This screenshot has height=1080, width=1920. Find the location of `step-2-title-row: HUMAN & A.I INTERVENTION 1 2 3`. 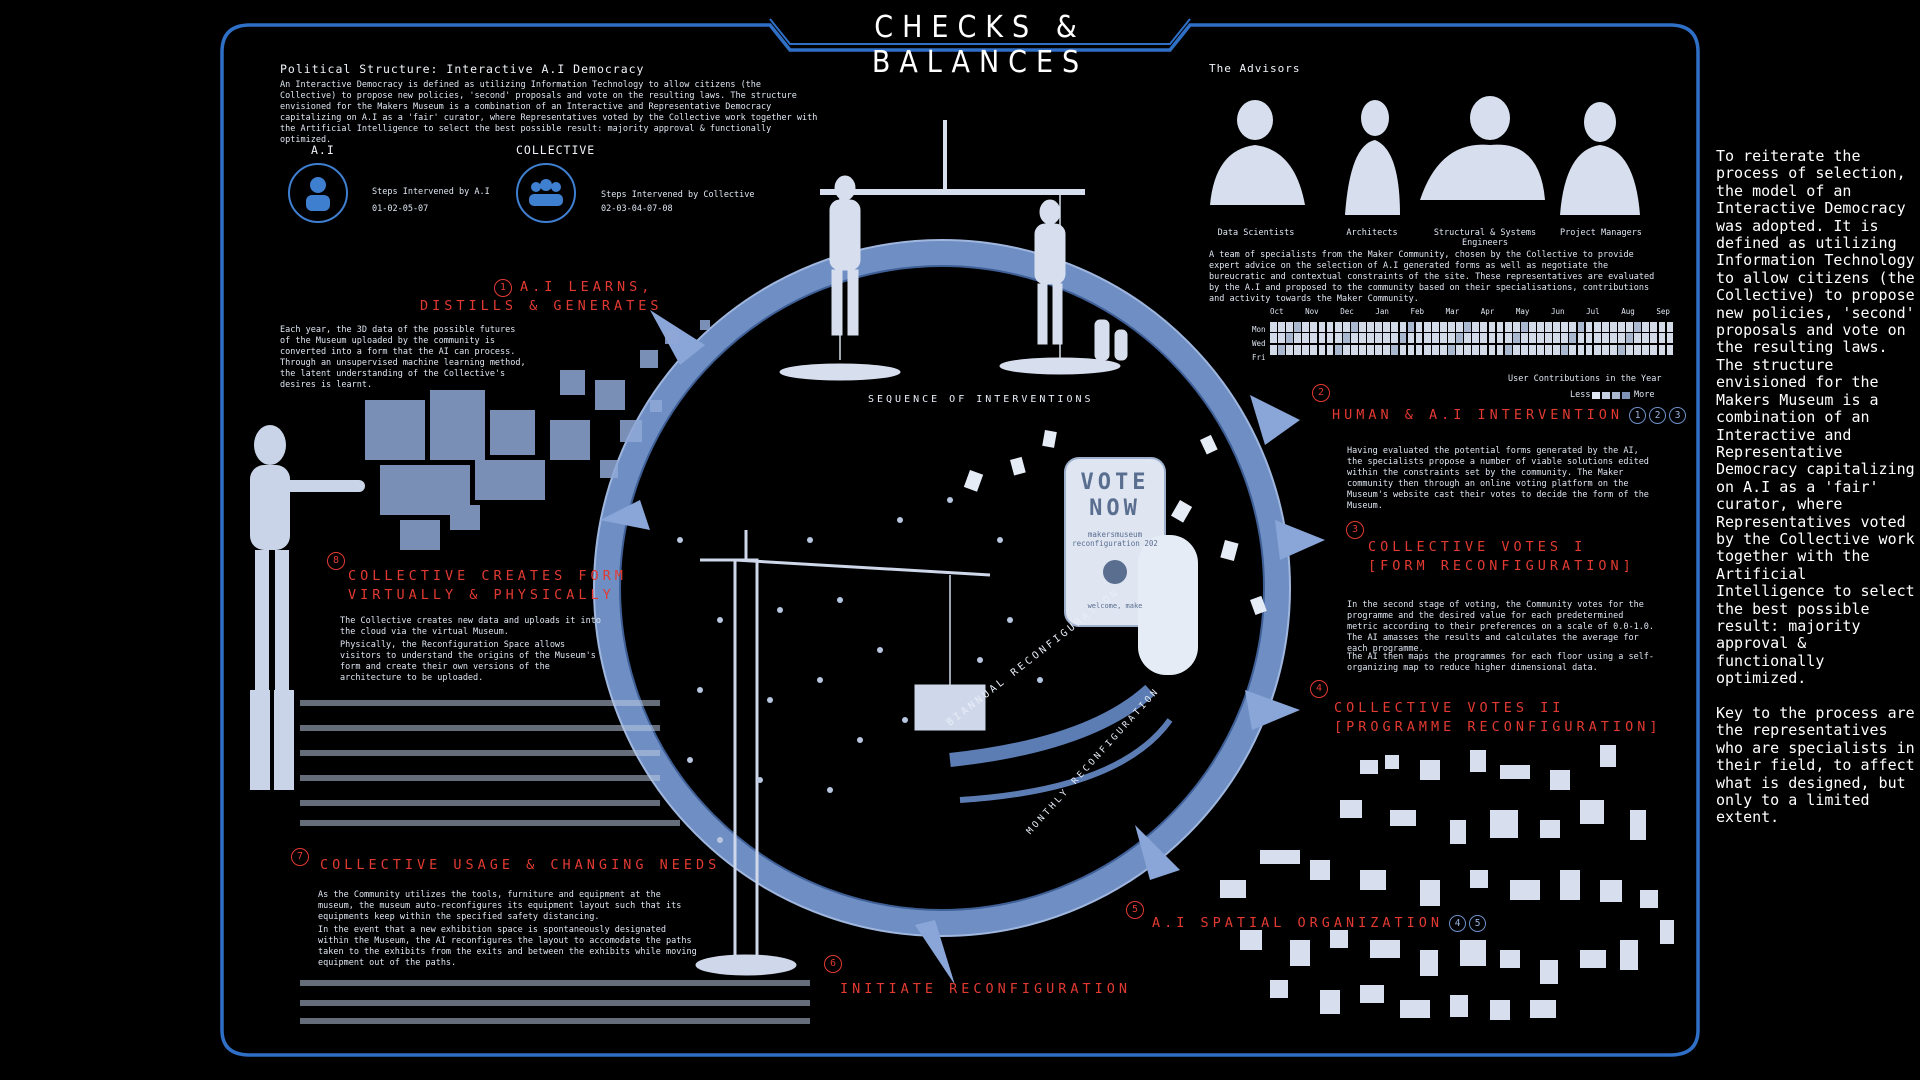

step-2-title-row: HUMAN & A.I INTERVENTION 1 2 3 is located at coordinates (1509, 415).